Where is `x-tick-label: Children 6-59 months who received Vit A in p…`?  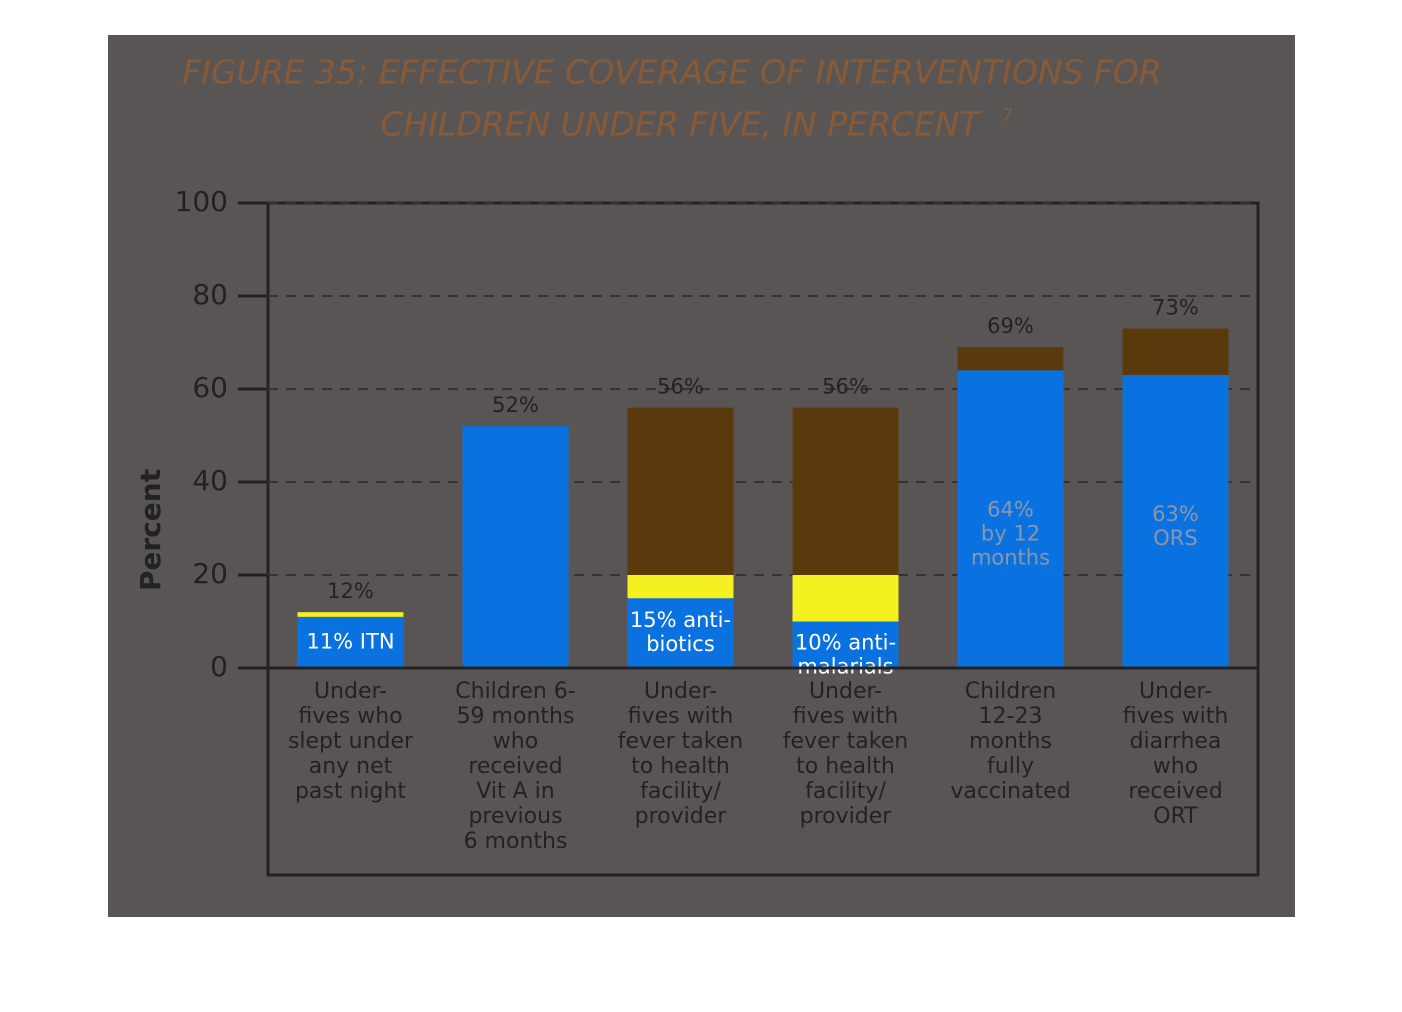
x-tick-label: Children 6-59 months who received Vit A in p… is located at coordinates (515, 766).